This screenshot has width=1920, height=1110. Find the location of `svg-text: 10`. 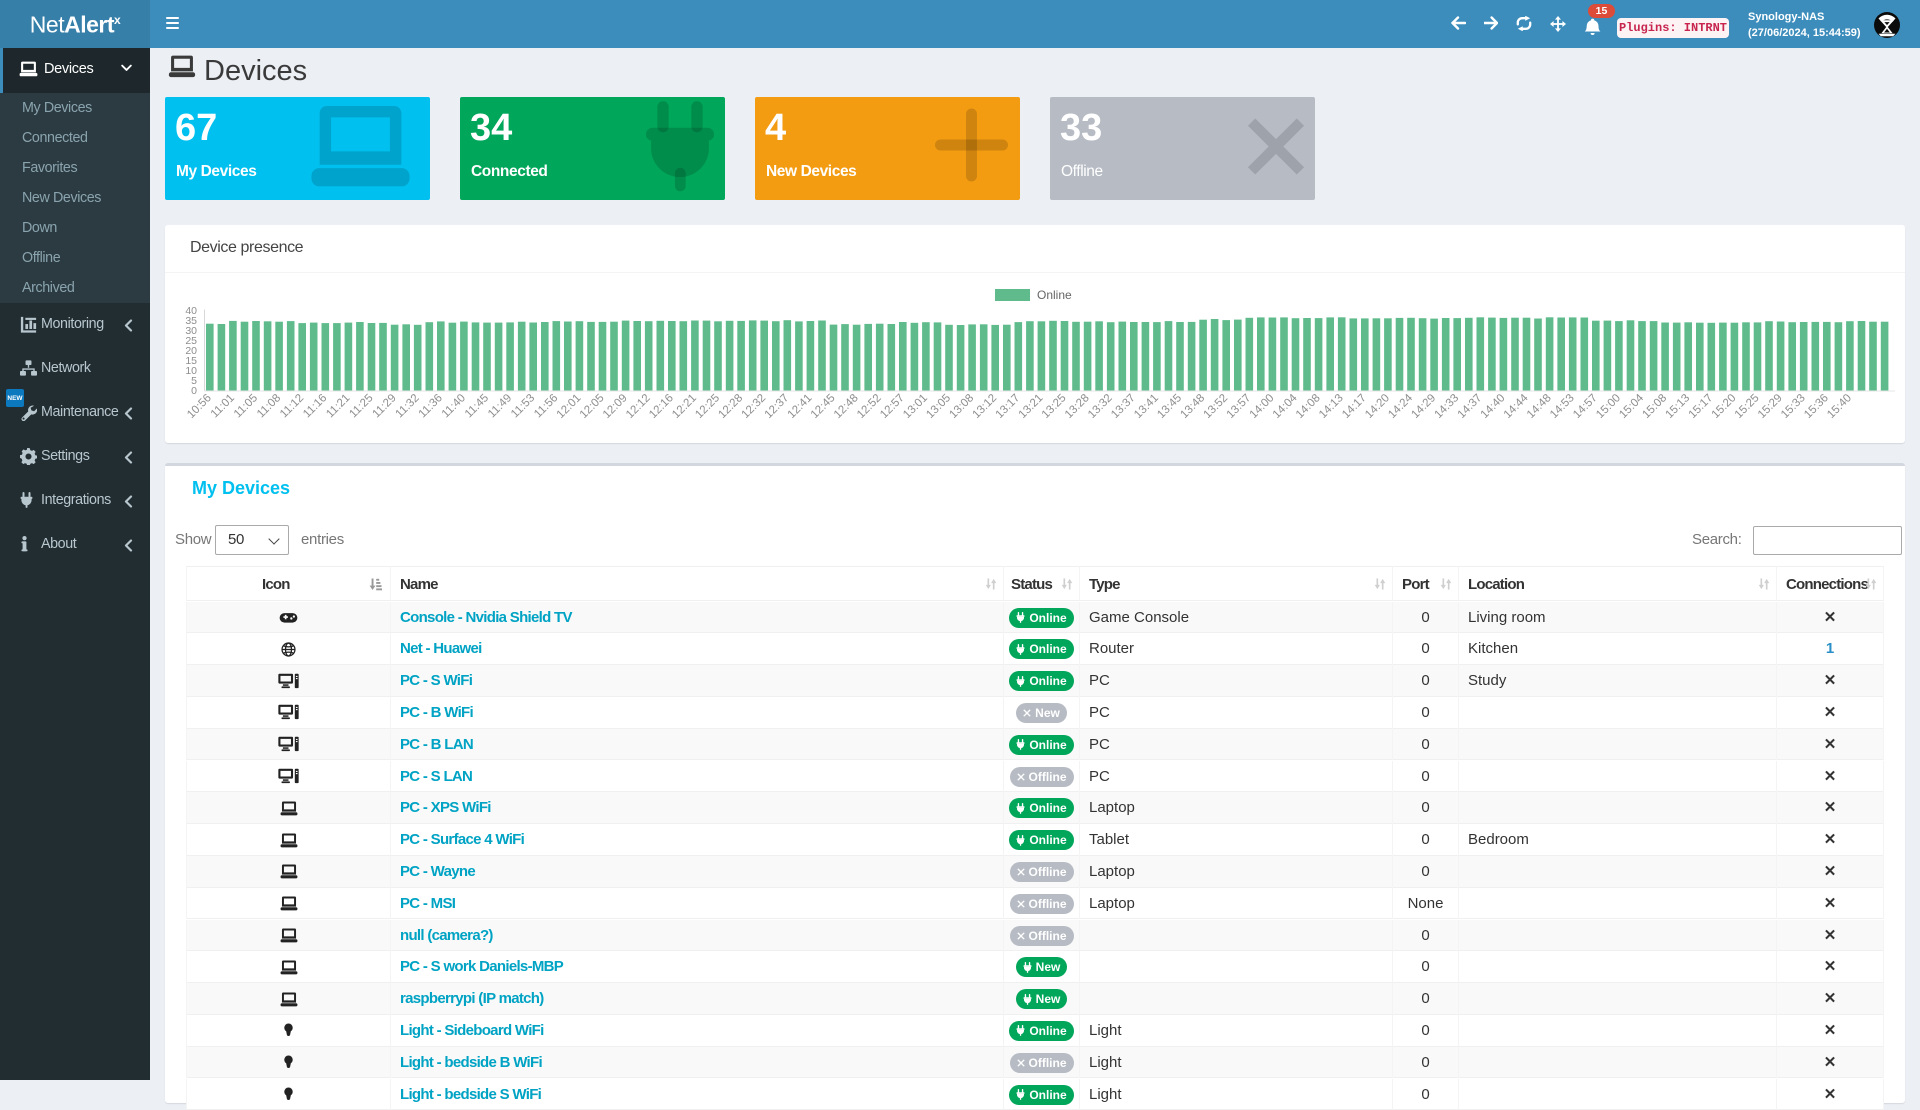

svg-text: 10 is located at coordinates (191, 371).